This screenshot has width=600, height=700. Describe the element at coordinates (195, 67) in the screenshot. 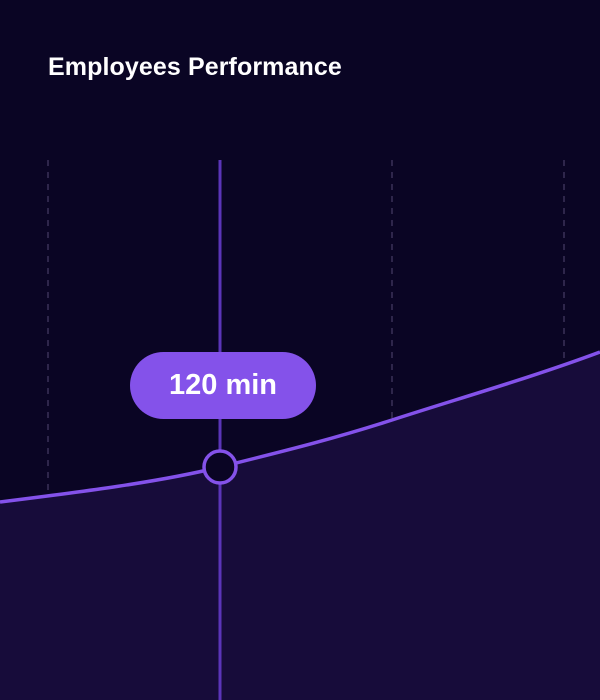

I see `chart-title: Employees Performance` at that location.